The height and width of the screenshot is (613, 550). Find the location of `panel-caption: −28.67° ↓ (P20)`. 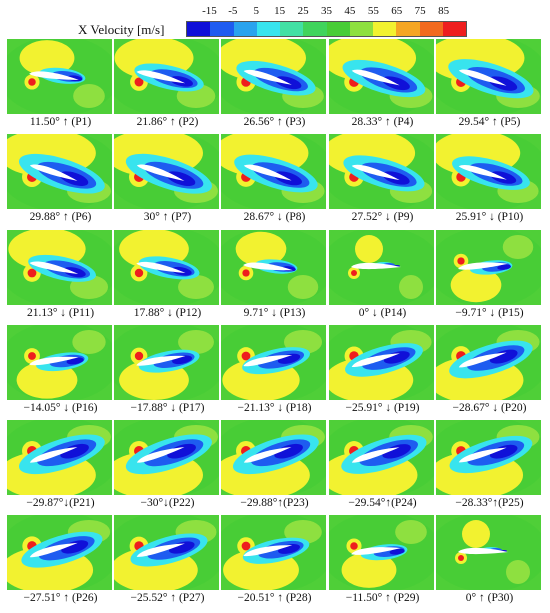

panel-caption: −28.67° ↓ (P20) is located at coordinates (489, 408).